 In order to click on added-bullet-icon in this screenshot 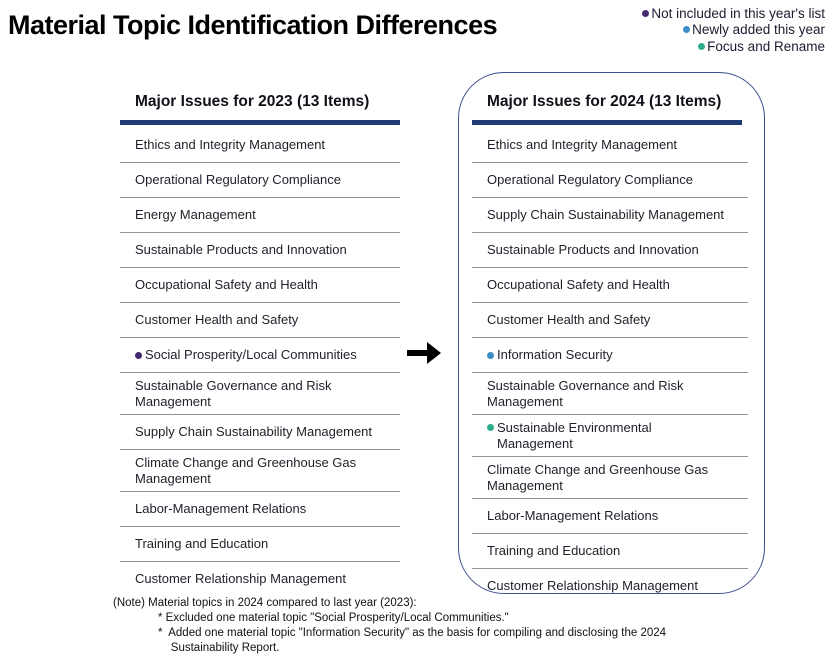, I will do `click(490, 355)`.